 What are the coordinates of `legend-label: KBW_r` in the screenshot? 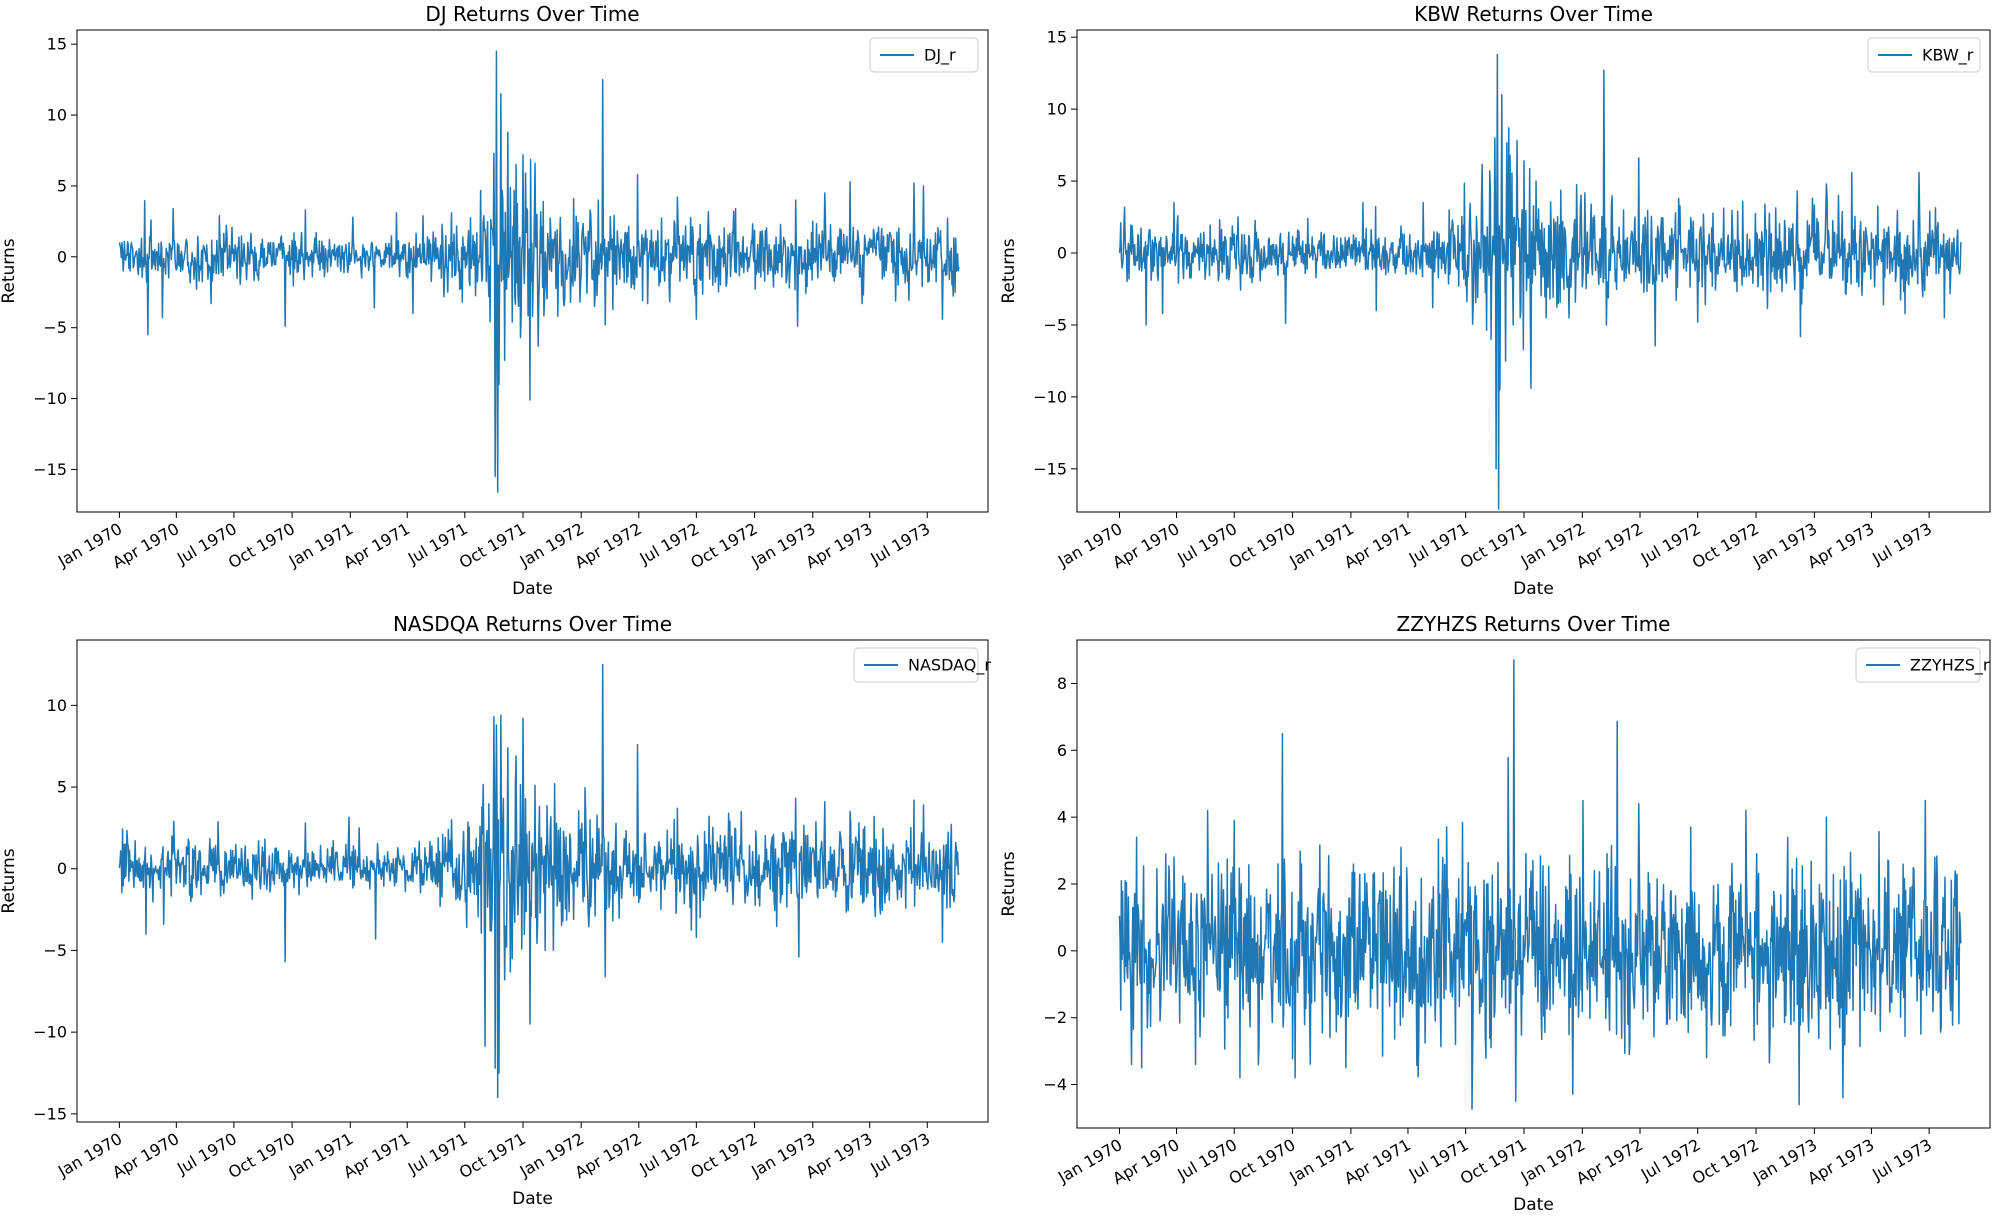 It's located at (1948, 56).